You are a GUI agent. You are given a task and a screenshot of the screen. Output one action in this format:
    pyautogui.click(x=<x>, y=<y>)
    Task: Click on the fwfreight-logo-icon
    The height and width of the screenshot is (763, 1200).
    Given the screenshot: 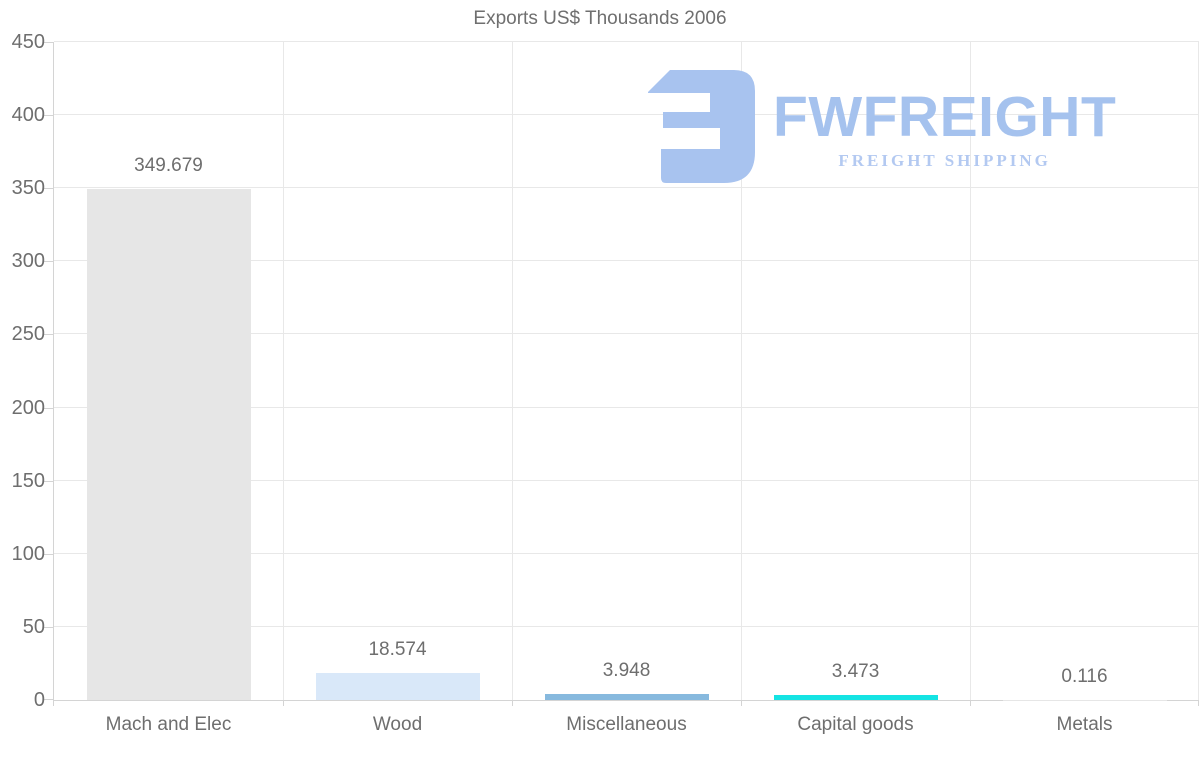 What is the action you would take?
    pyautogui.click(x=701, y=126)
    